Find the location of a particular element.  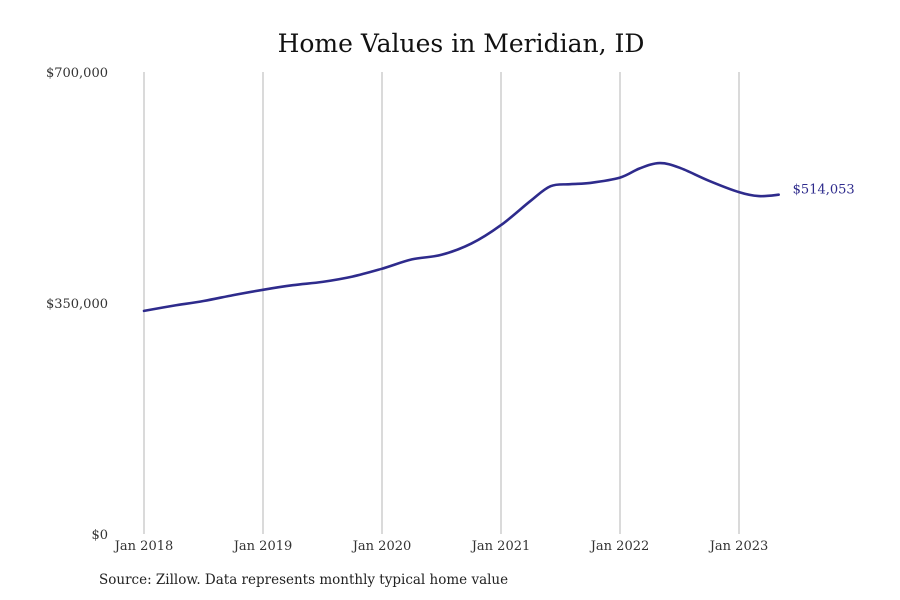

y-tick-label: $700,000 is located at coordinates (77, 73).